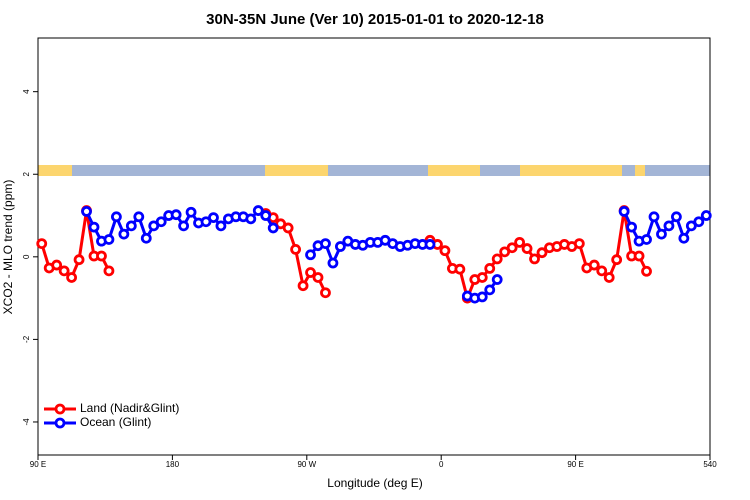 The width and height of the screenshot is (750, 500). Describe the element at coordinates (374, 483) in the screenshot. I see `x-axis-label: Longitude (deg E)` at that location.